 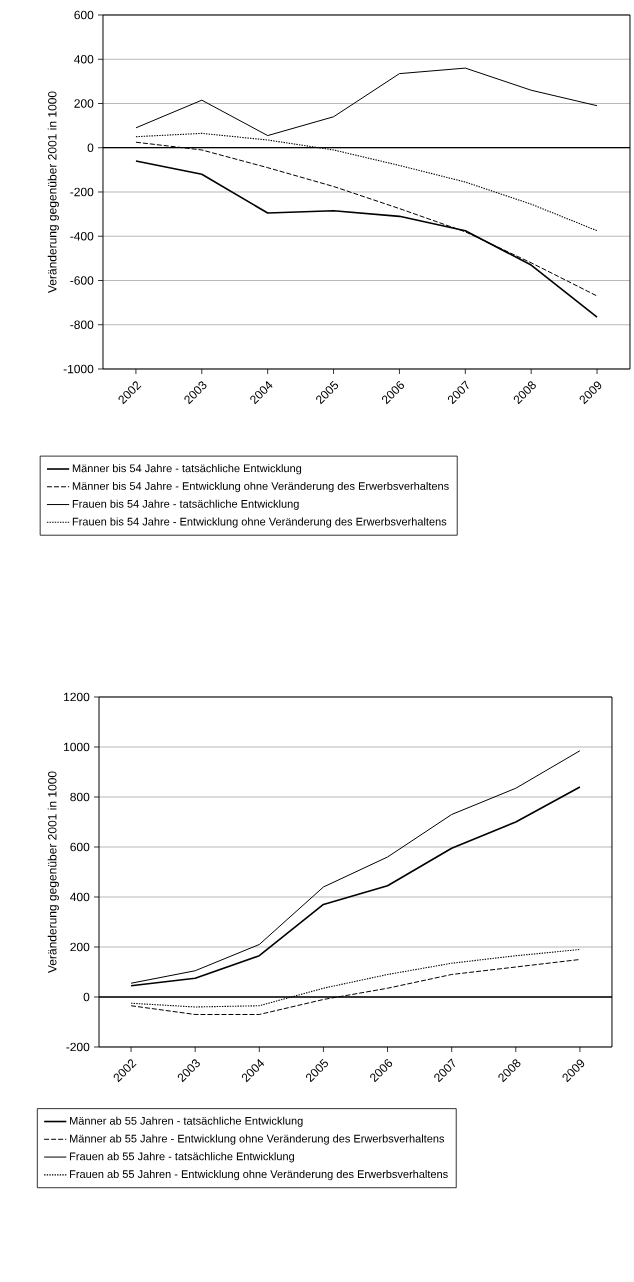 What do you see at coordinates (82, 236) in the screenshot?
I see `y-tick-label: -400` at bounding box center [82, 236].